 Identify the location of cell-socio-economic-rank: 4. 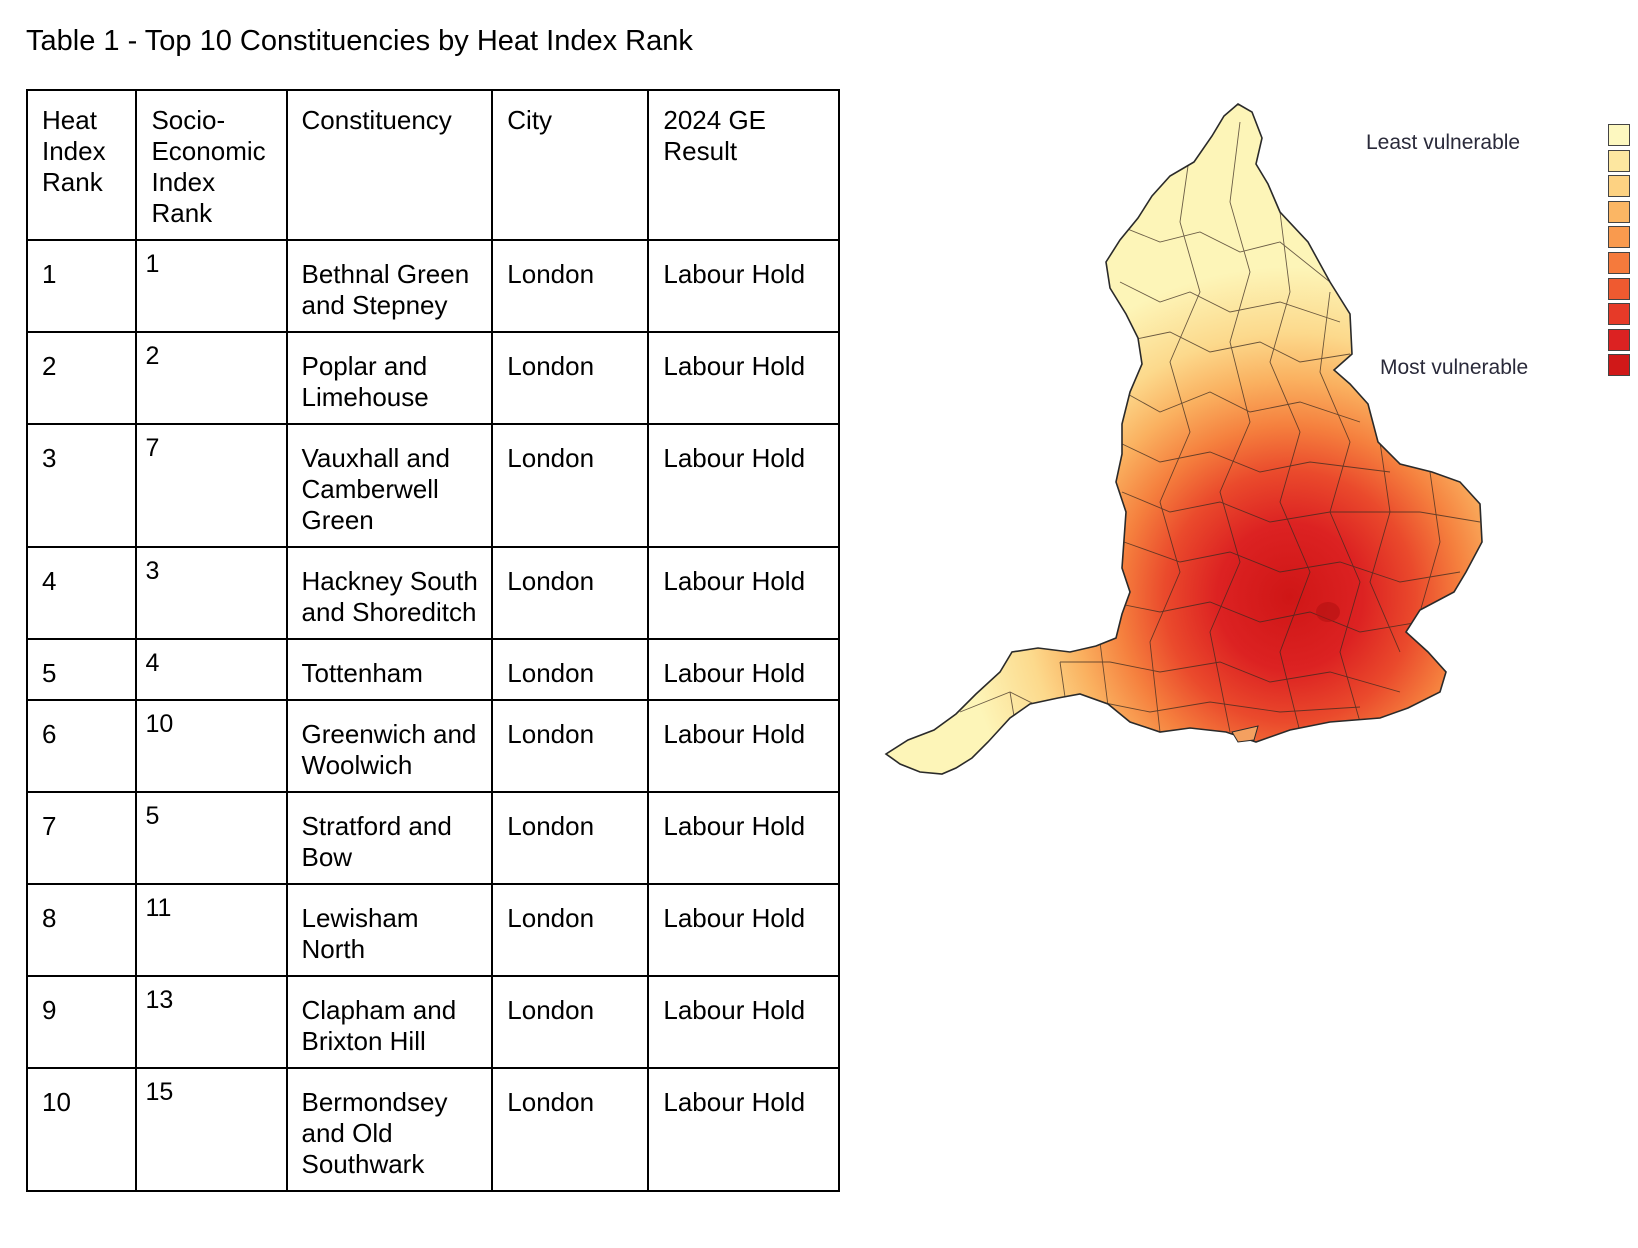
(211, 669).